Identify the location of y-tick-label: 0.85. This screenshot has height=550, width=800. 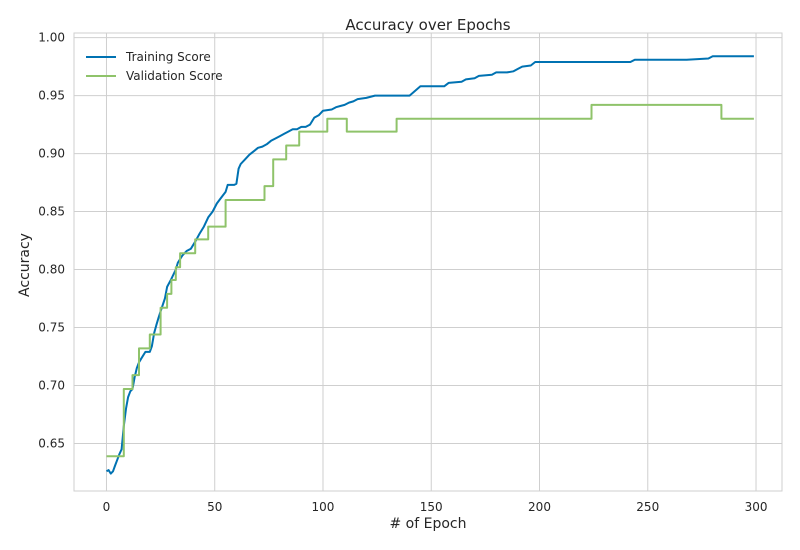
(51, 212).